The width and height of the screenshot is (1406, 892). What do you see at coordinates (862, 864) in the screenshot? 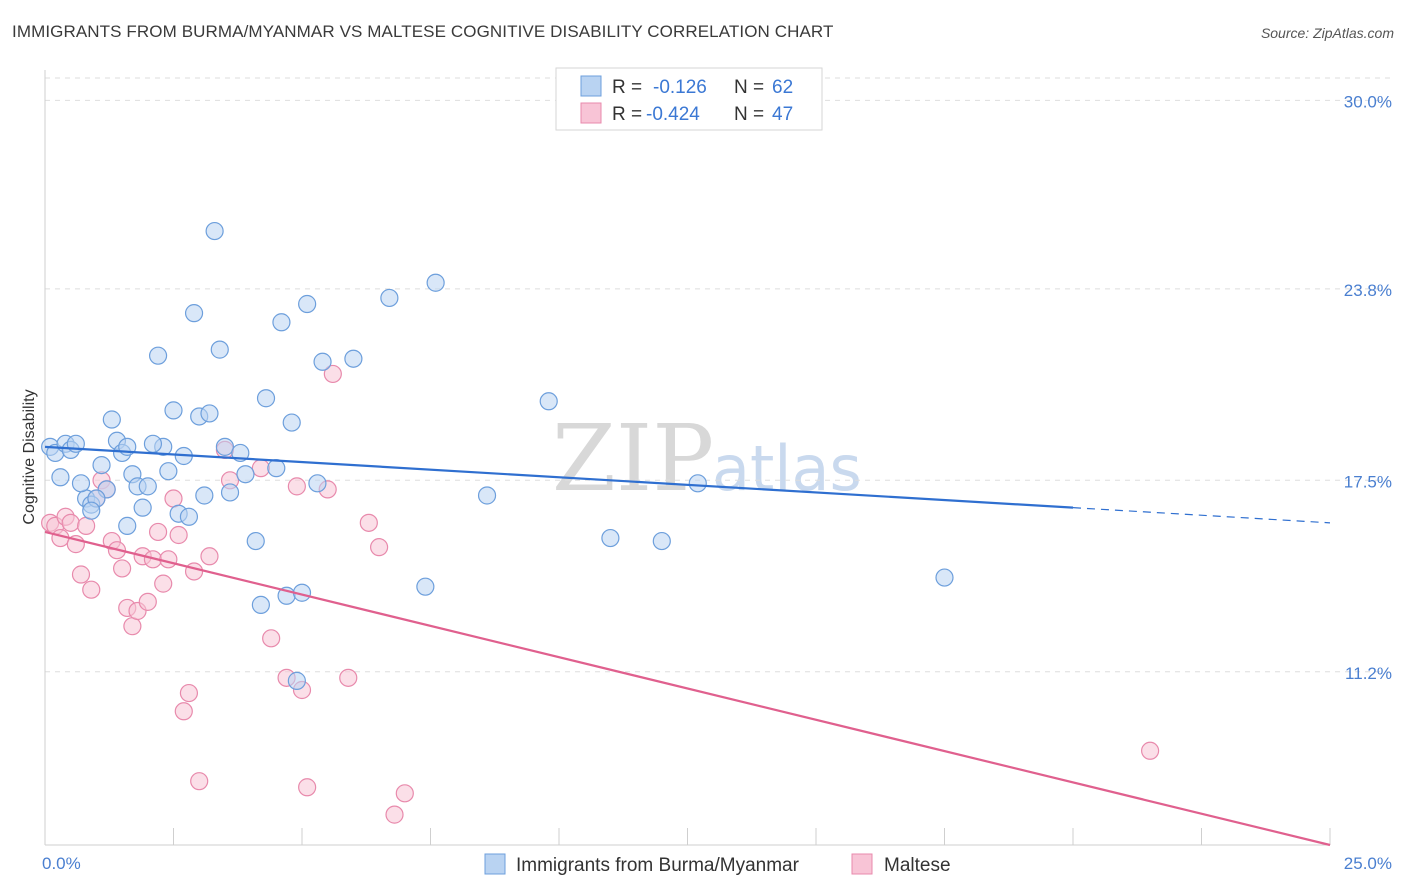
I see `bottom-legend-swatch-pink` at bounding box center [862, 864].